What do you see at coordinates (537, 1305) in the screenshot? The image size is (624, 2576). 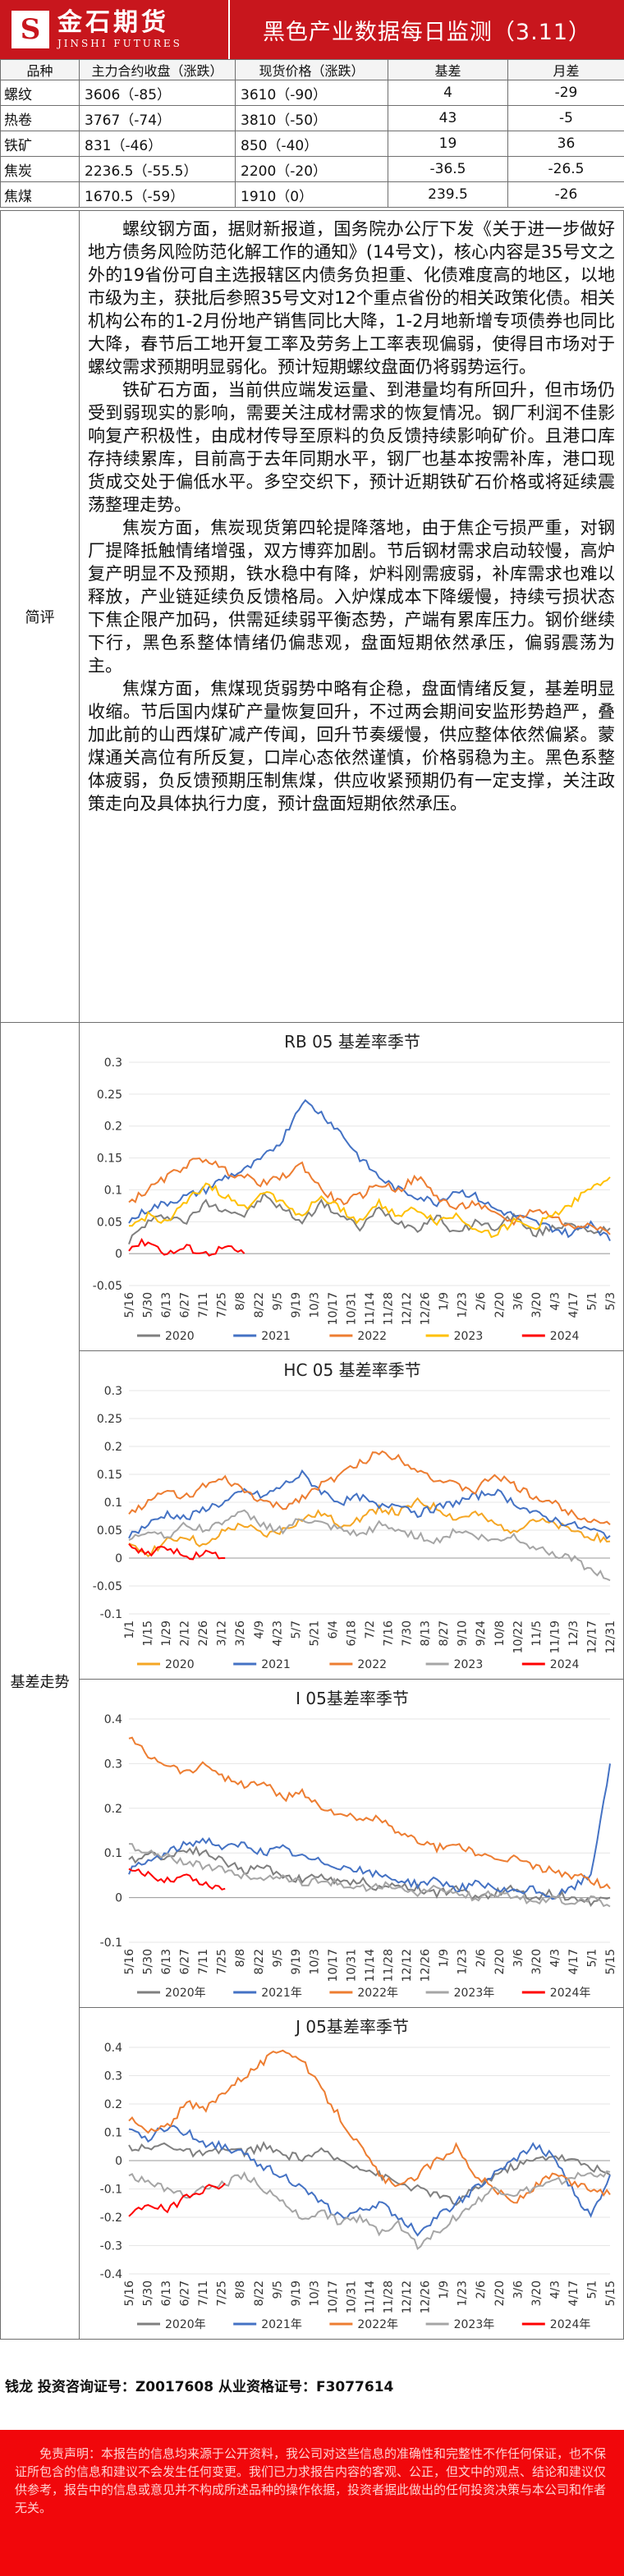 I see `x-tick-label: 3/20` at bounding box center [537, 1305].